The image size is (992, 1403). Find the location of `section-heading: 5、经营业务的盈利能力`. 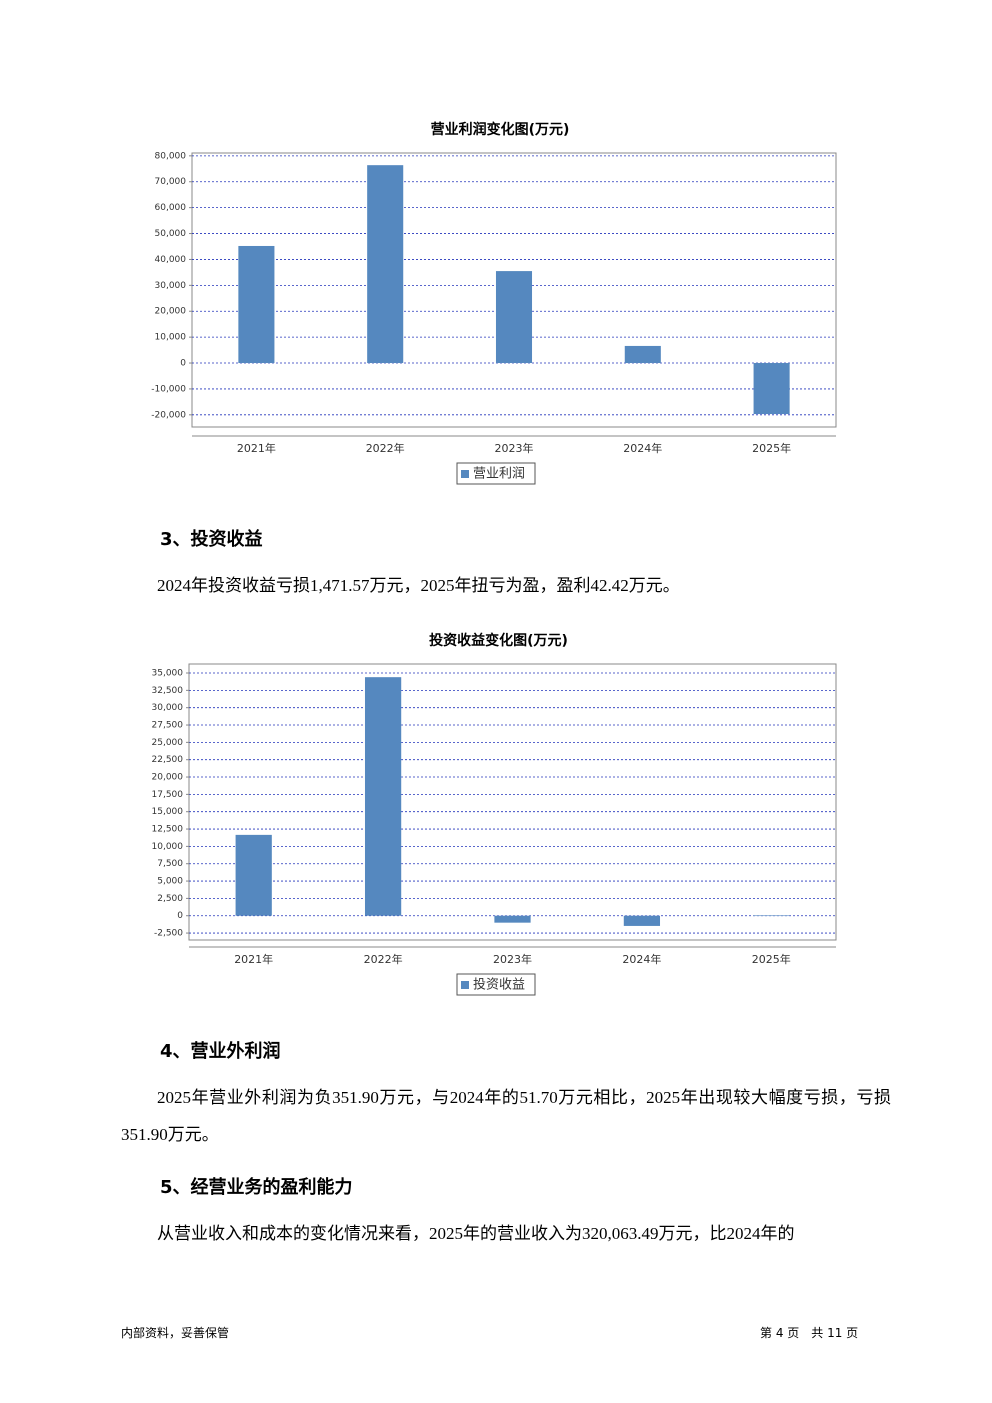

section-heading: 5、经营业务的盈利能力 is located at coordinates (256, 1187).